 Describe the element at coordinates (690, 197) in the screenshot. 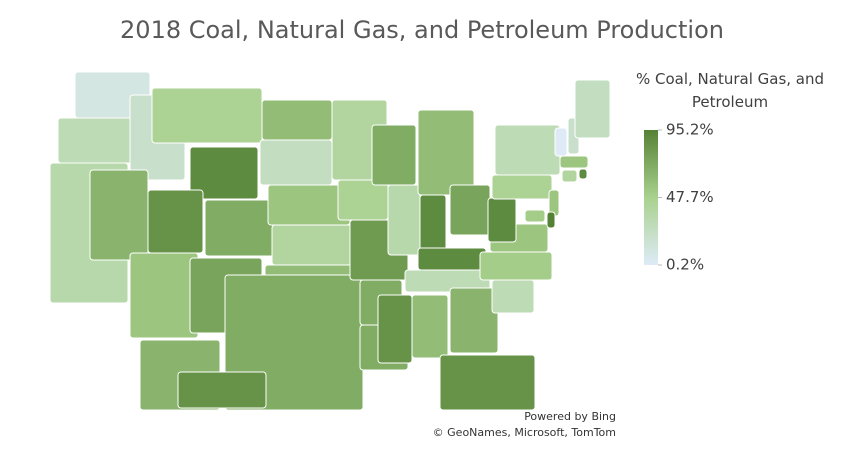

I see `legend-tick-label: 47.7%` at that location.